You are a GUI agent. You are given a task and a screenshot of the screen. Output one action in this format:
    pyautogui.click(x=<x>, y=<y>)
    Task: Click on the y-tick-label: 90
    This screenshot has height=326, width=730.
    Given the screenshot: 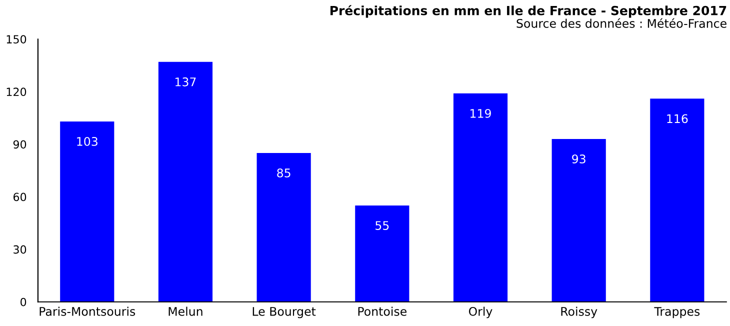 What is the action you would take?
    pyautogui.click(x=19, y=144)
    